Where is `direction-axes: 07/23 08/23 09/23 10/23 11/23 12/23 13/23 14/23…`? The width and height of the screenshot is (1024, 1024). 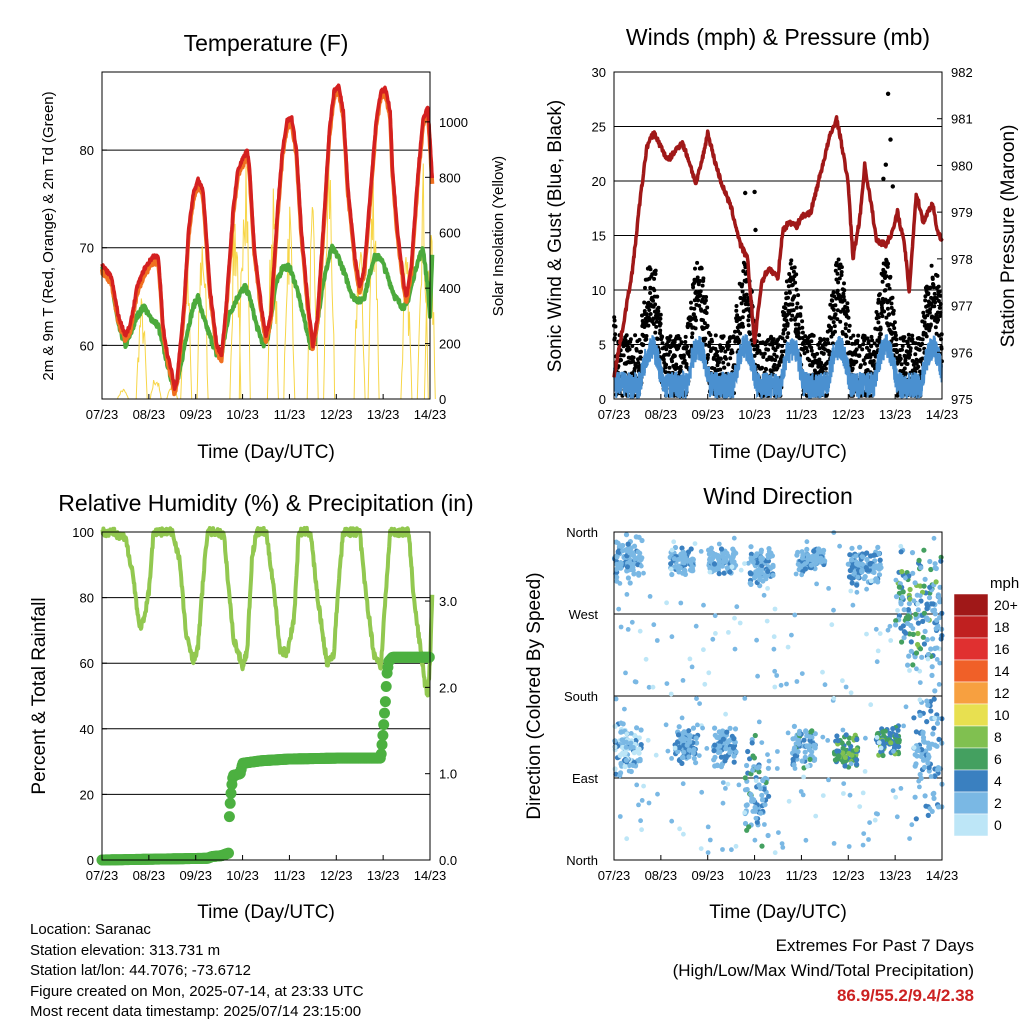 direction-axes: 07/23 08/23 09/23 10/23 11/23 12/23 13/23 14/23… is located at coordinates (761, 704).